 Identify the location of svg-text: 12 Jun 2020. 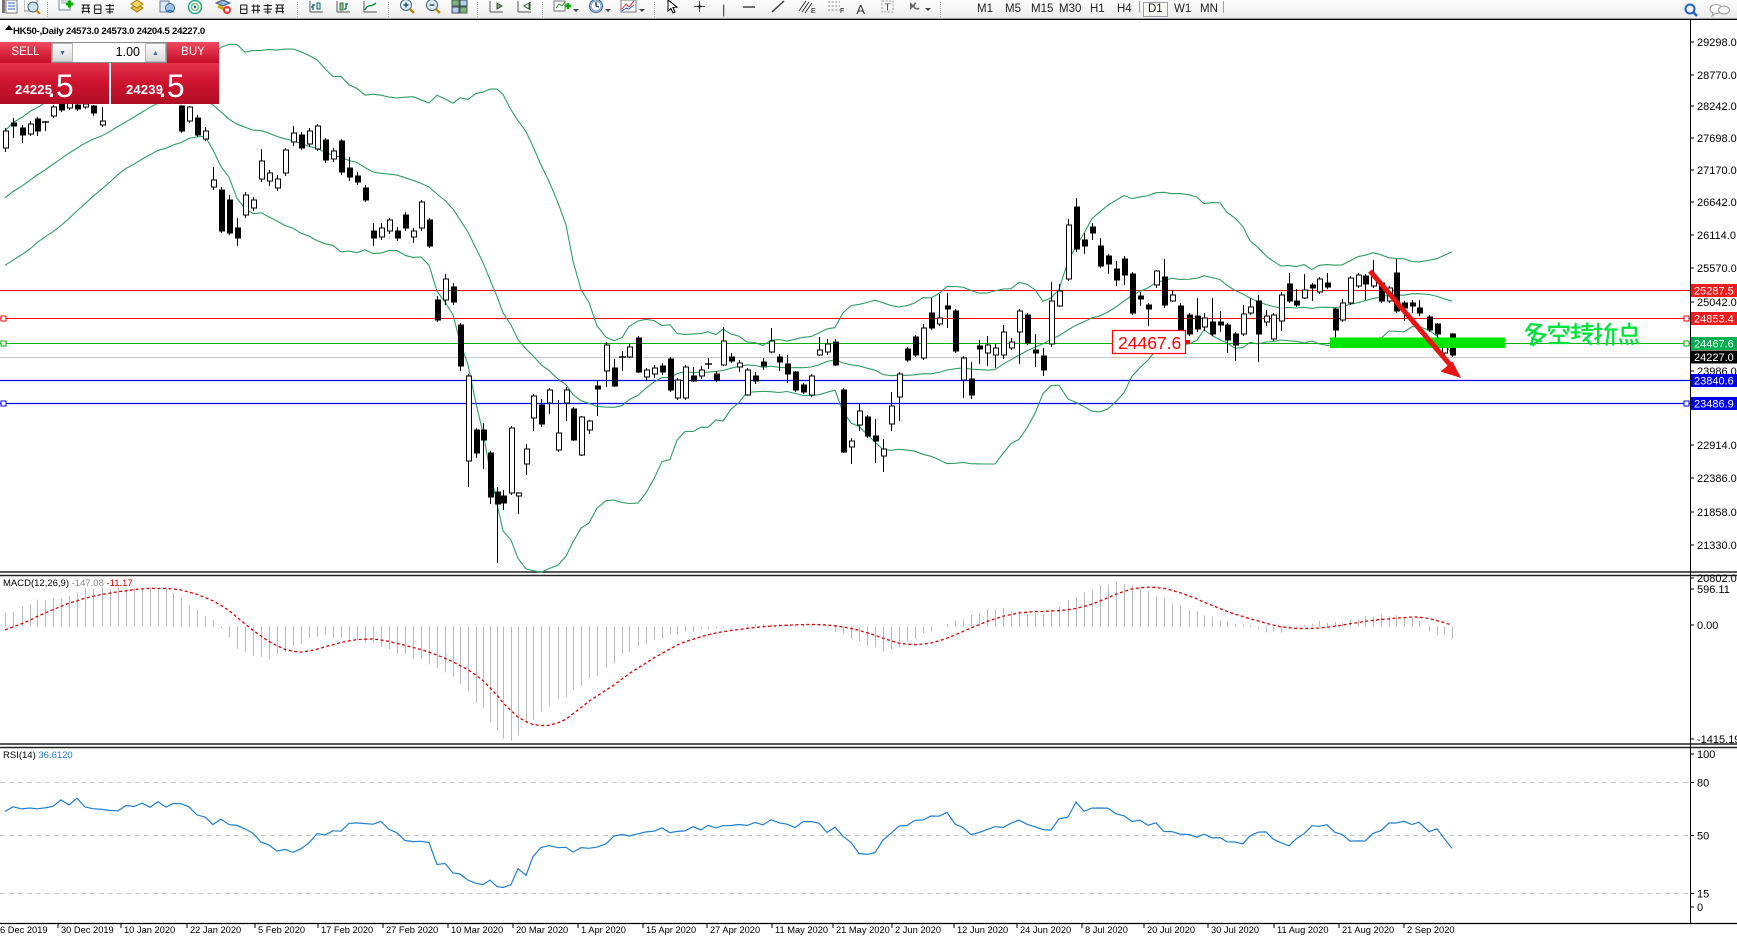
(982, 930).